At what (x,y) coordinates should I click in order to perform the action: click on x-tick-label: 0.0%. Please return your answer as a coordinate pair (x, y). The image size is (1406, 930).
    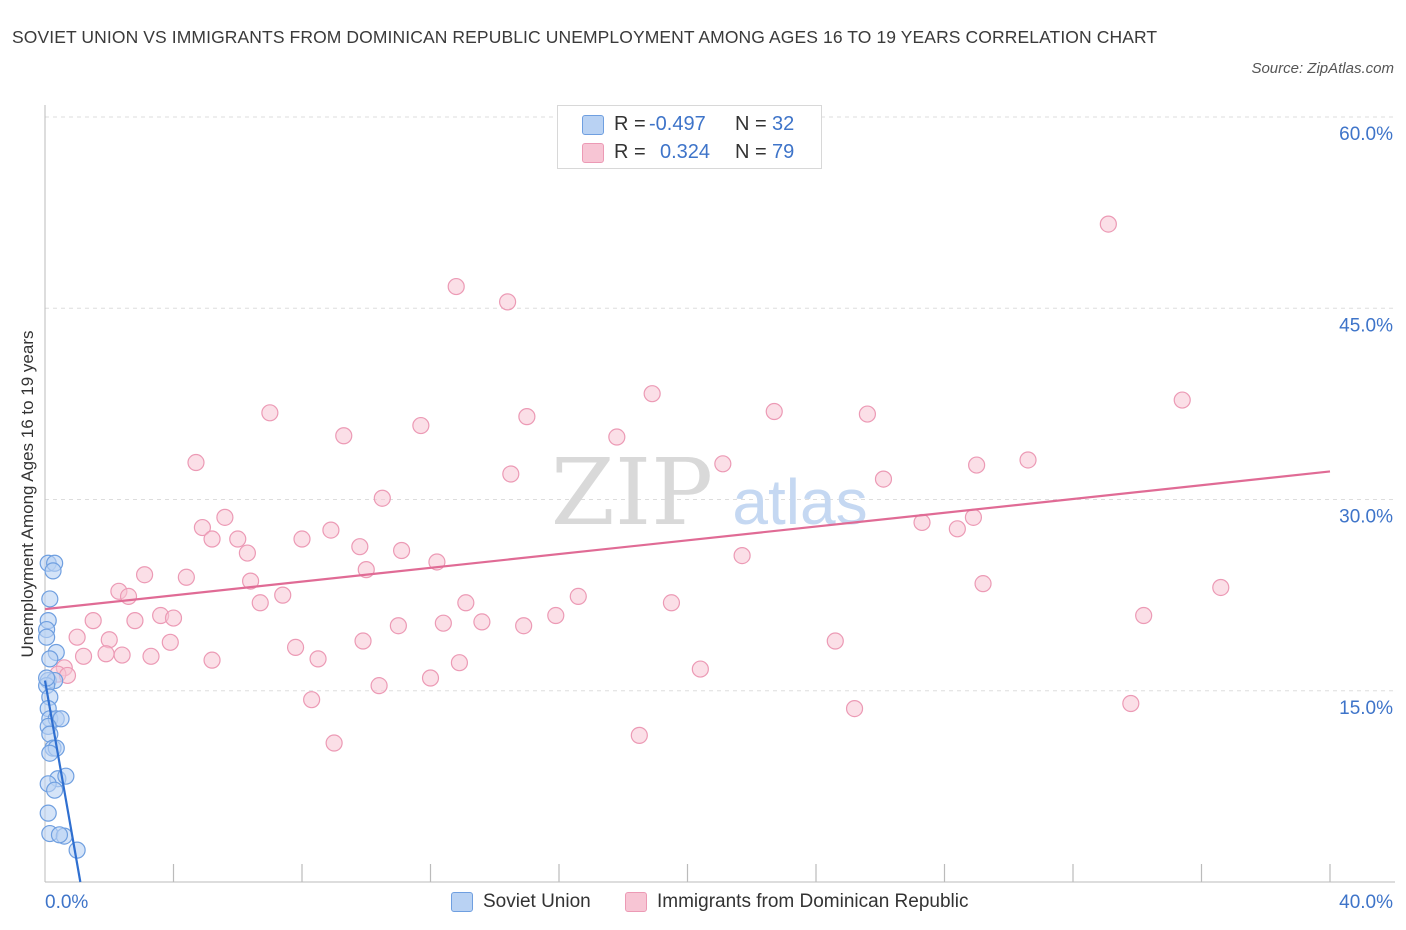
    Looking at the image, I should click on (66, 902).